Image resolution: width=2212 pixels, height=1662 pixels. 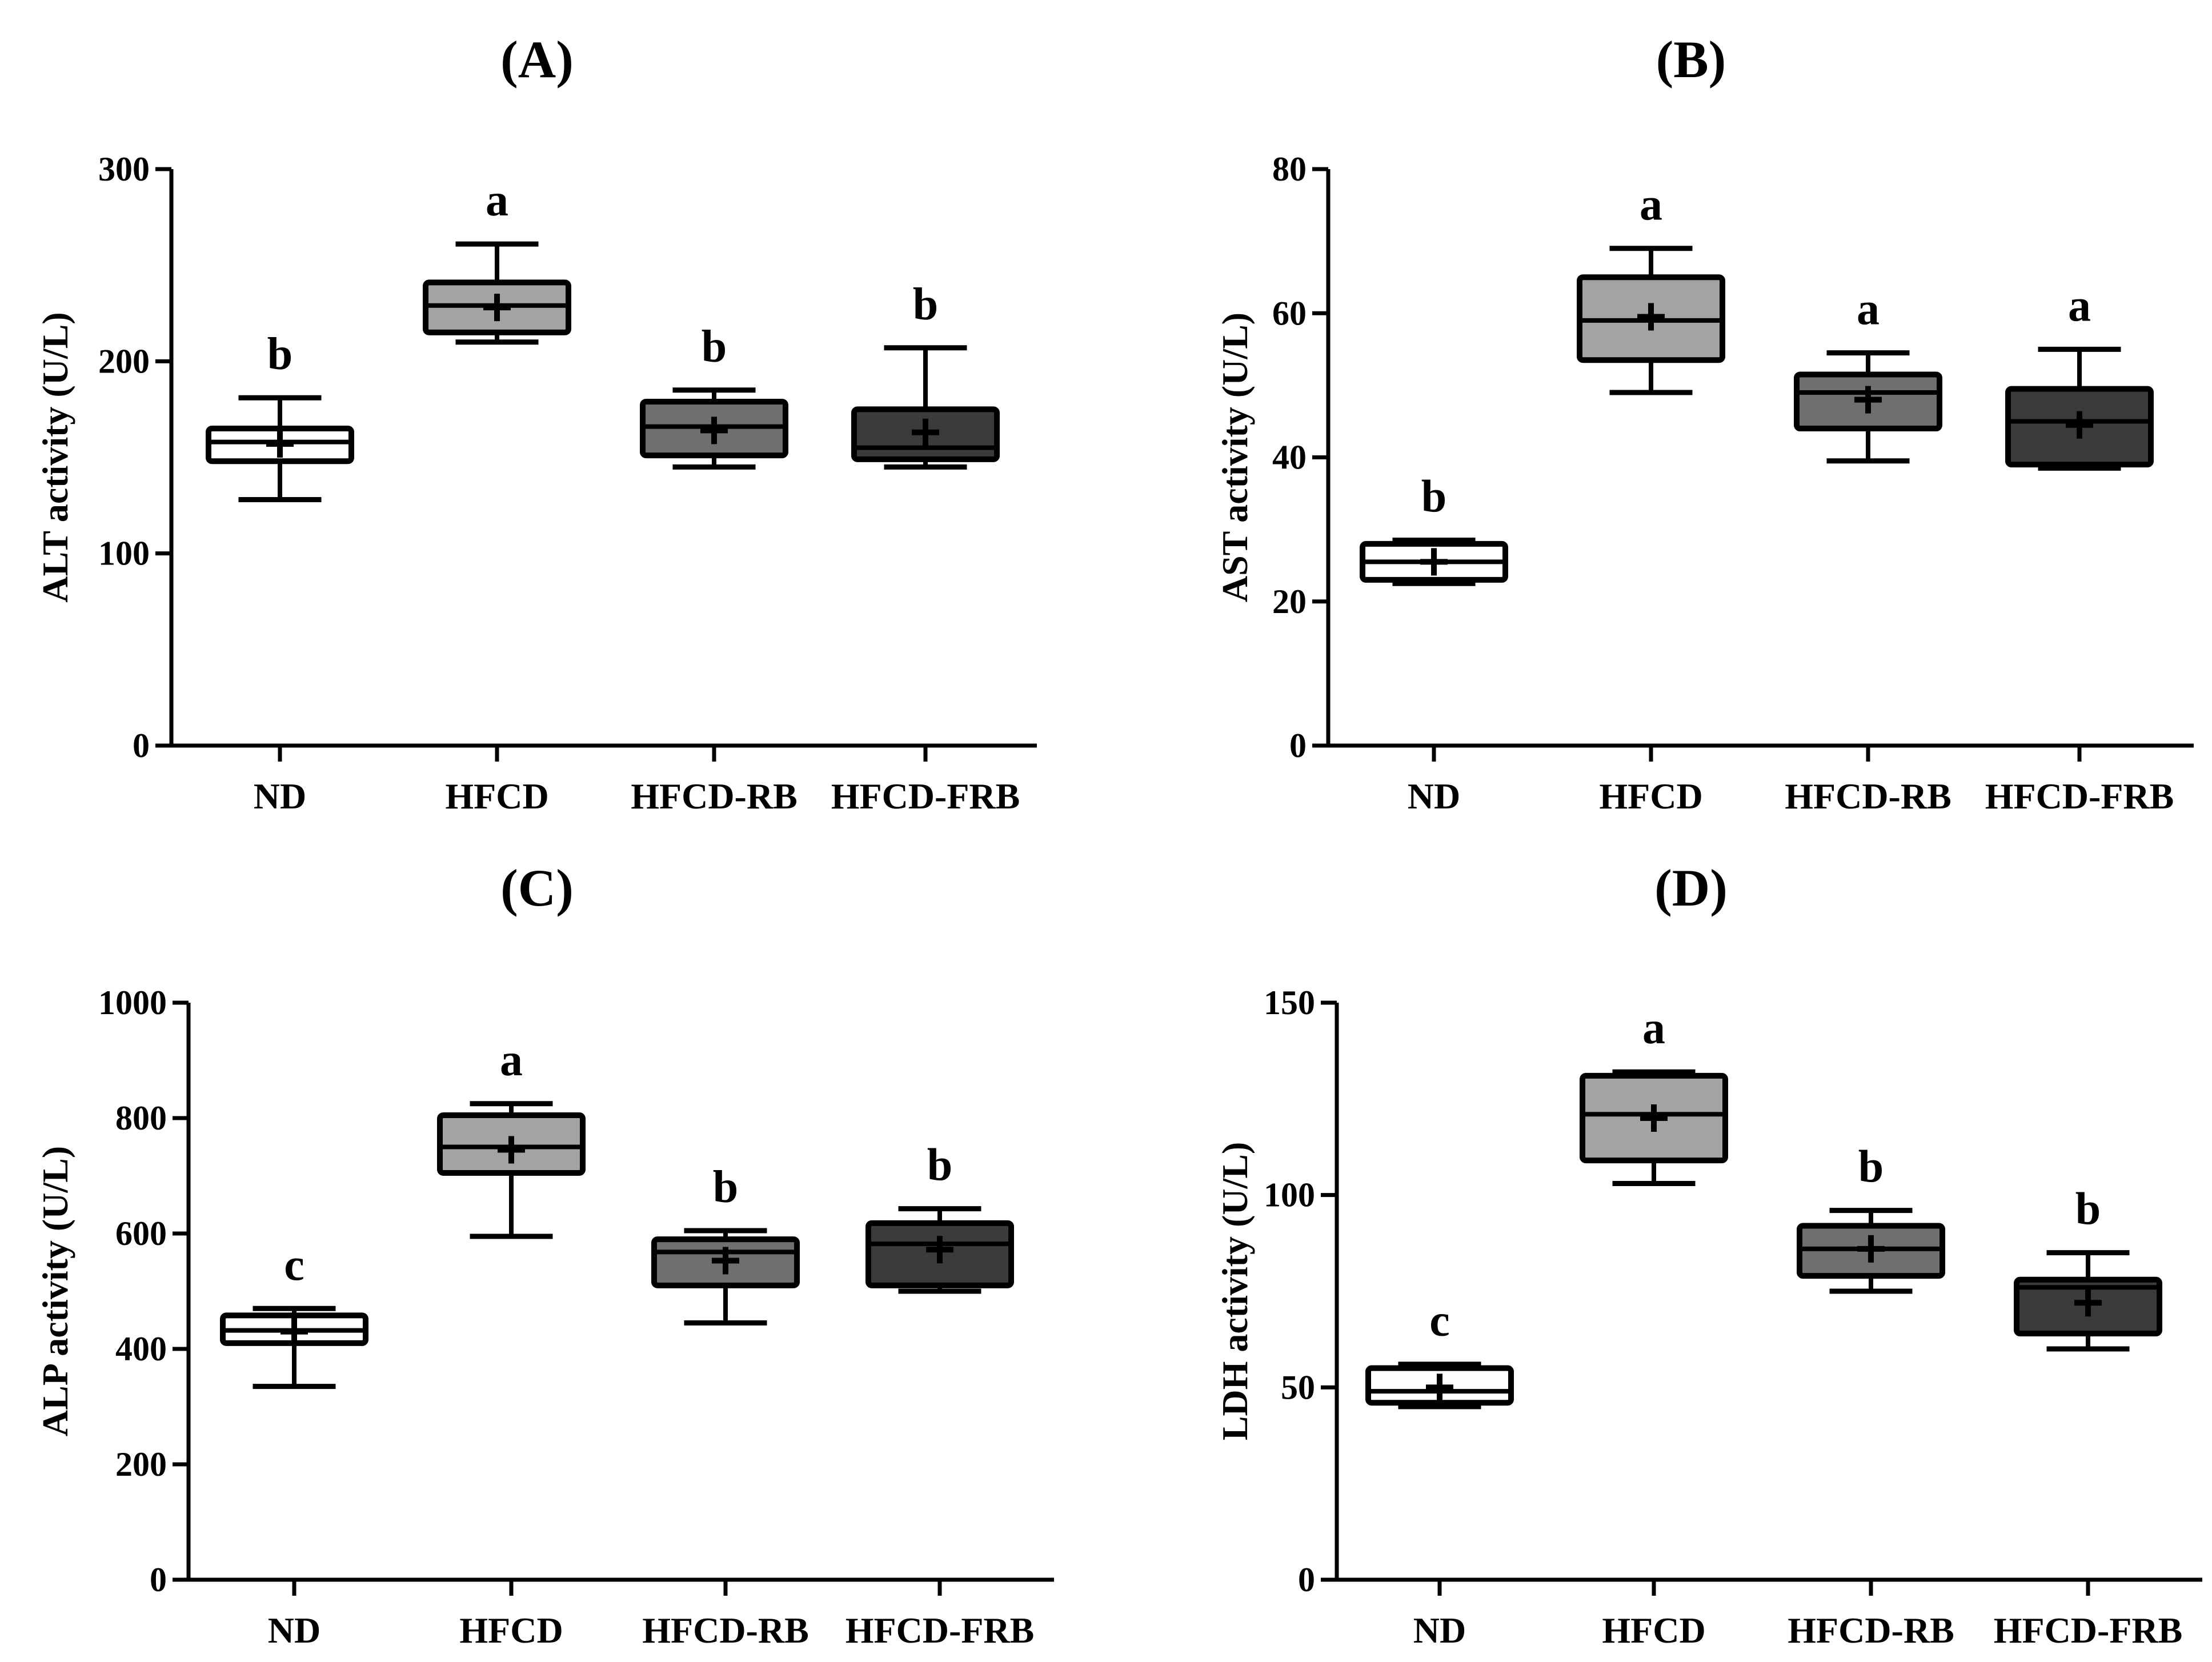 I want to click on box-HFCD-FRB: a, so click(x=2079, y=376).